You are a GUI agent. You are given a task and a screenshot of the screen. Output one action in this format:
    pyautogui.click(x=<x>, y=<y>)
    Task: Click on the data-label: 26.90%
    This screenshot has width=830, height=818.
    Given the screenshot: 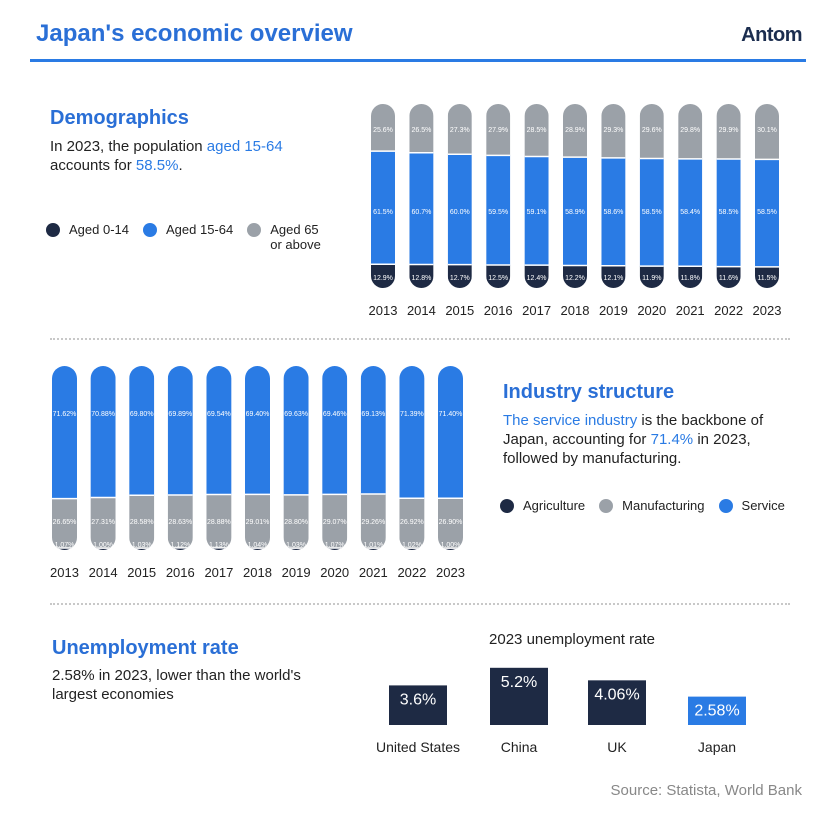 What is the action you would take?
    pyautogui.click(x=451, y=522)
    